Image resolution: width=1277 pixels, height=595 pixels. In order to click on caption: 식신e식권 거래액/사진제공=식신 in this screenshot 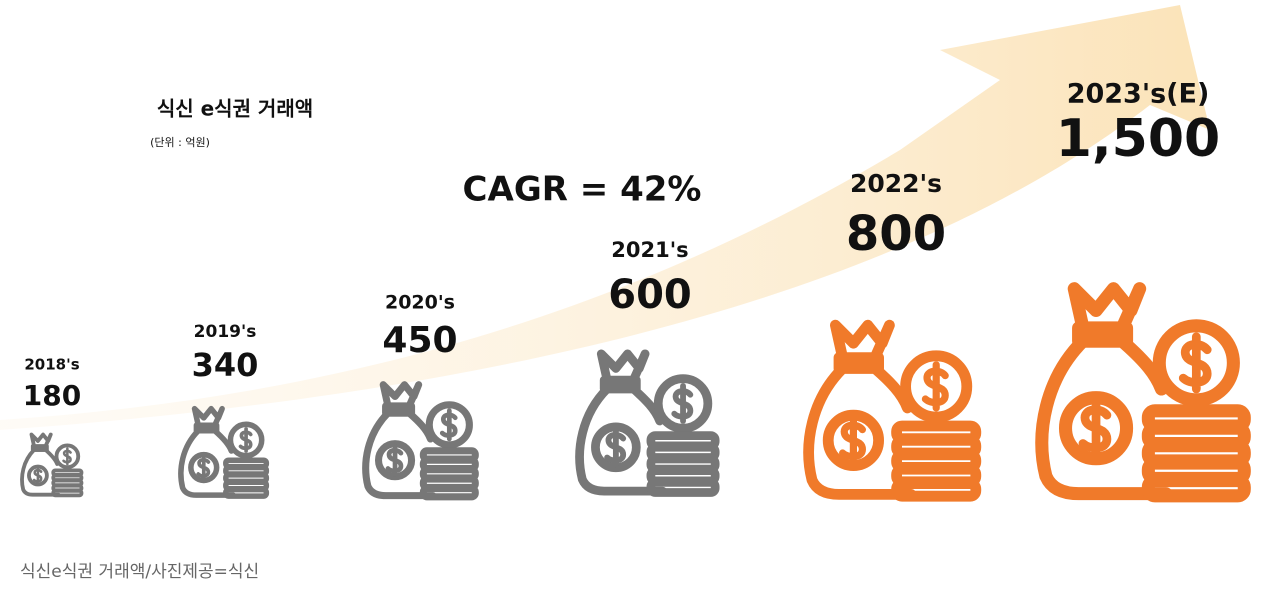, I will do `click(139, 572)`.